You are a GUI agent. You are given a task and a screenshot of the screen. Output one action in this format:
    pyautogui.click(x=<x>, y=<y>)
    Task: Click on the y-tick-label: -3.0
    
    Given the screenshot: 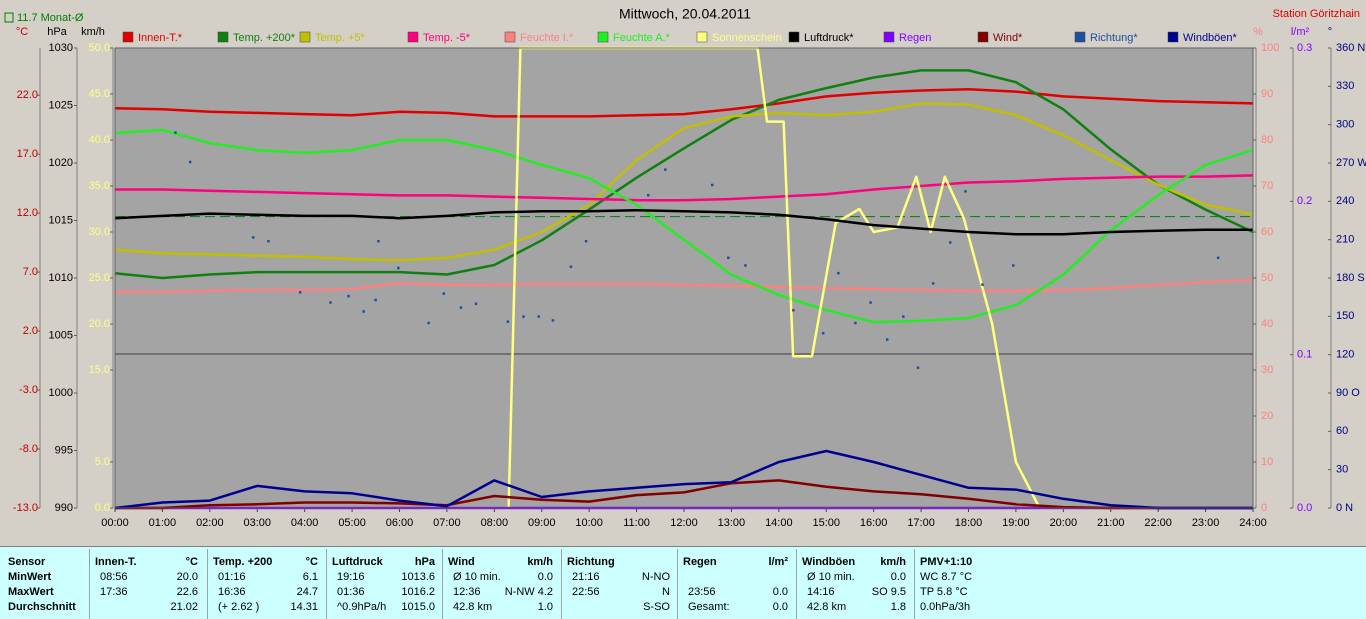 What is the action you would take?
    pyautogui.click(x=28, y=390)
    